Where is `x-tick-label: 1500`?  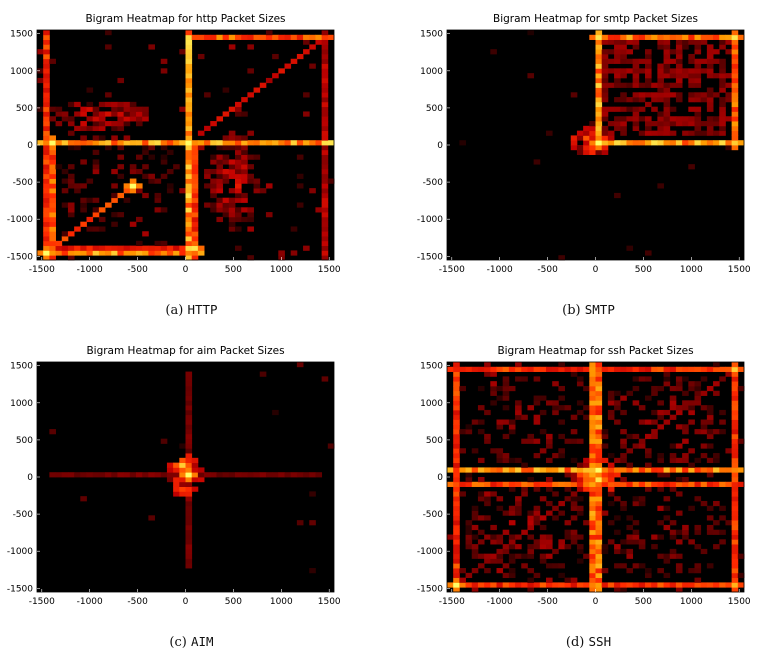 x-tick-label: 1500 is located at coordinates (739, 270).